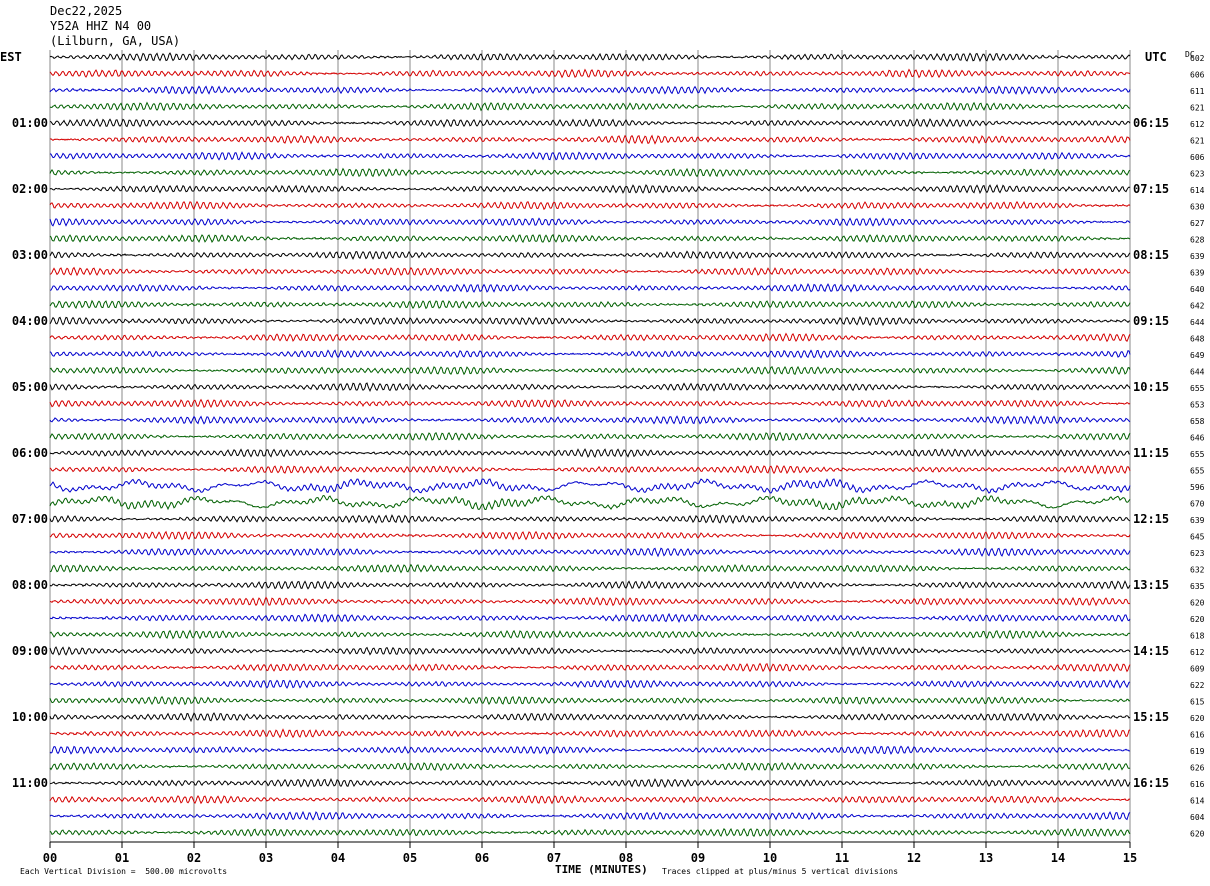 Image resolution: width=1210 pixels, height=886 pixels. Describe the element at coordinates (30, 123) in the screenshot. I see `est-hour-label: 01:00` at that location.